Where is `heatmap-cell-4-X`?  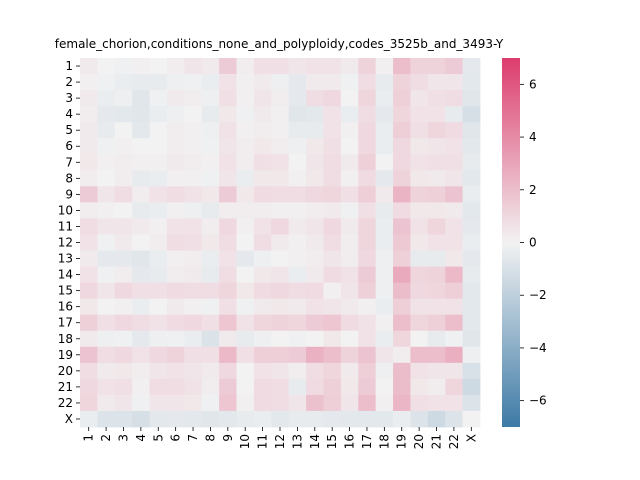 heatmap-cell-4-X is located at coordinates (471, 114).